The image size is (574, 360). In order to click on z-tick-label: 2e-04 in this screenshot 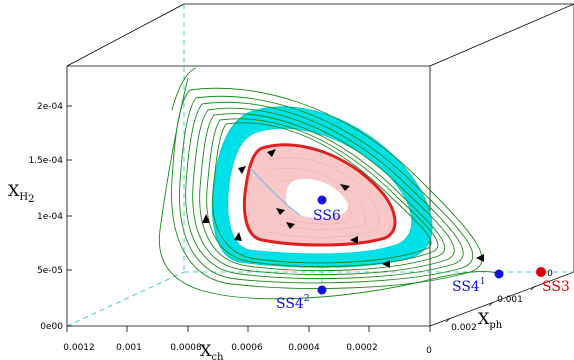, I will do `click(50, 107)`.